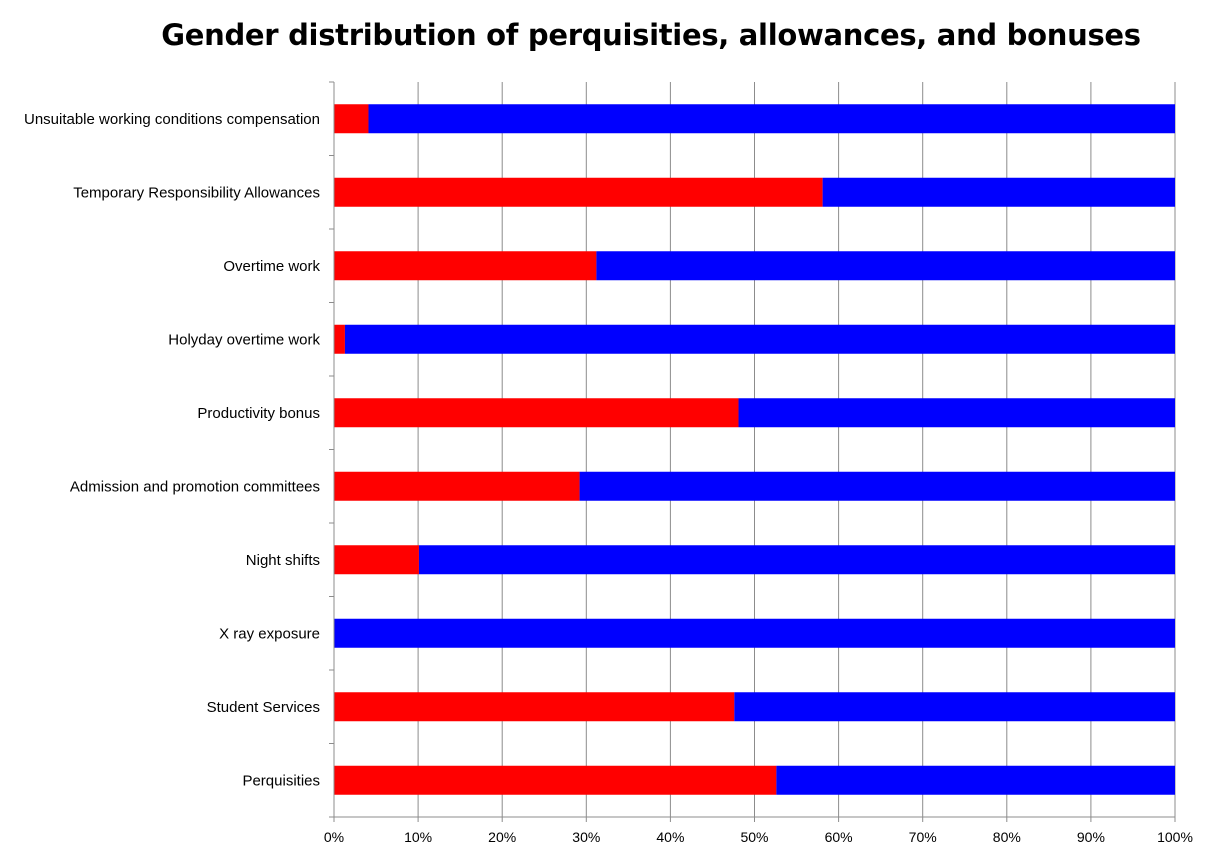 The width and height of the screenshot is (1217, 862). Describe the element at coordinates (269, 633) in the screenshot. I see `category-label: X ray exposure` at that location.